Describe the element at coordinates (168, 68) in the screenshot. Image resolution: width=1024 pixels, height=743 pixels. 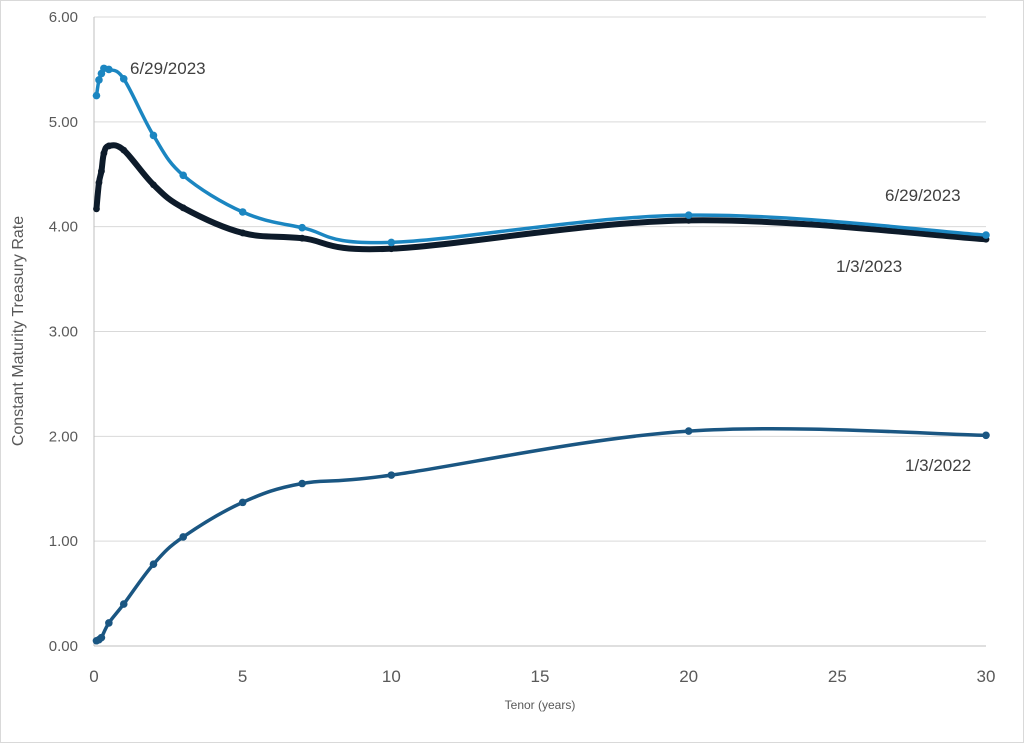
I see `annotation-6-29-2023-peak: 6/29/2023` at that location.